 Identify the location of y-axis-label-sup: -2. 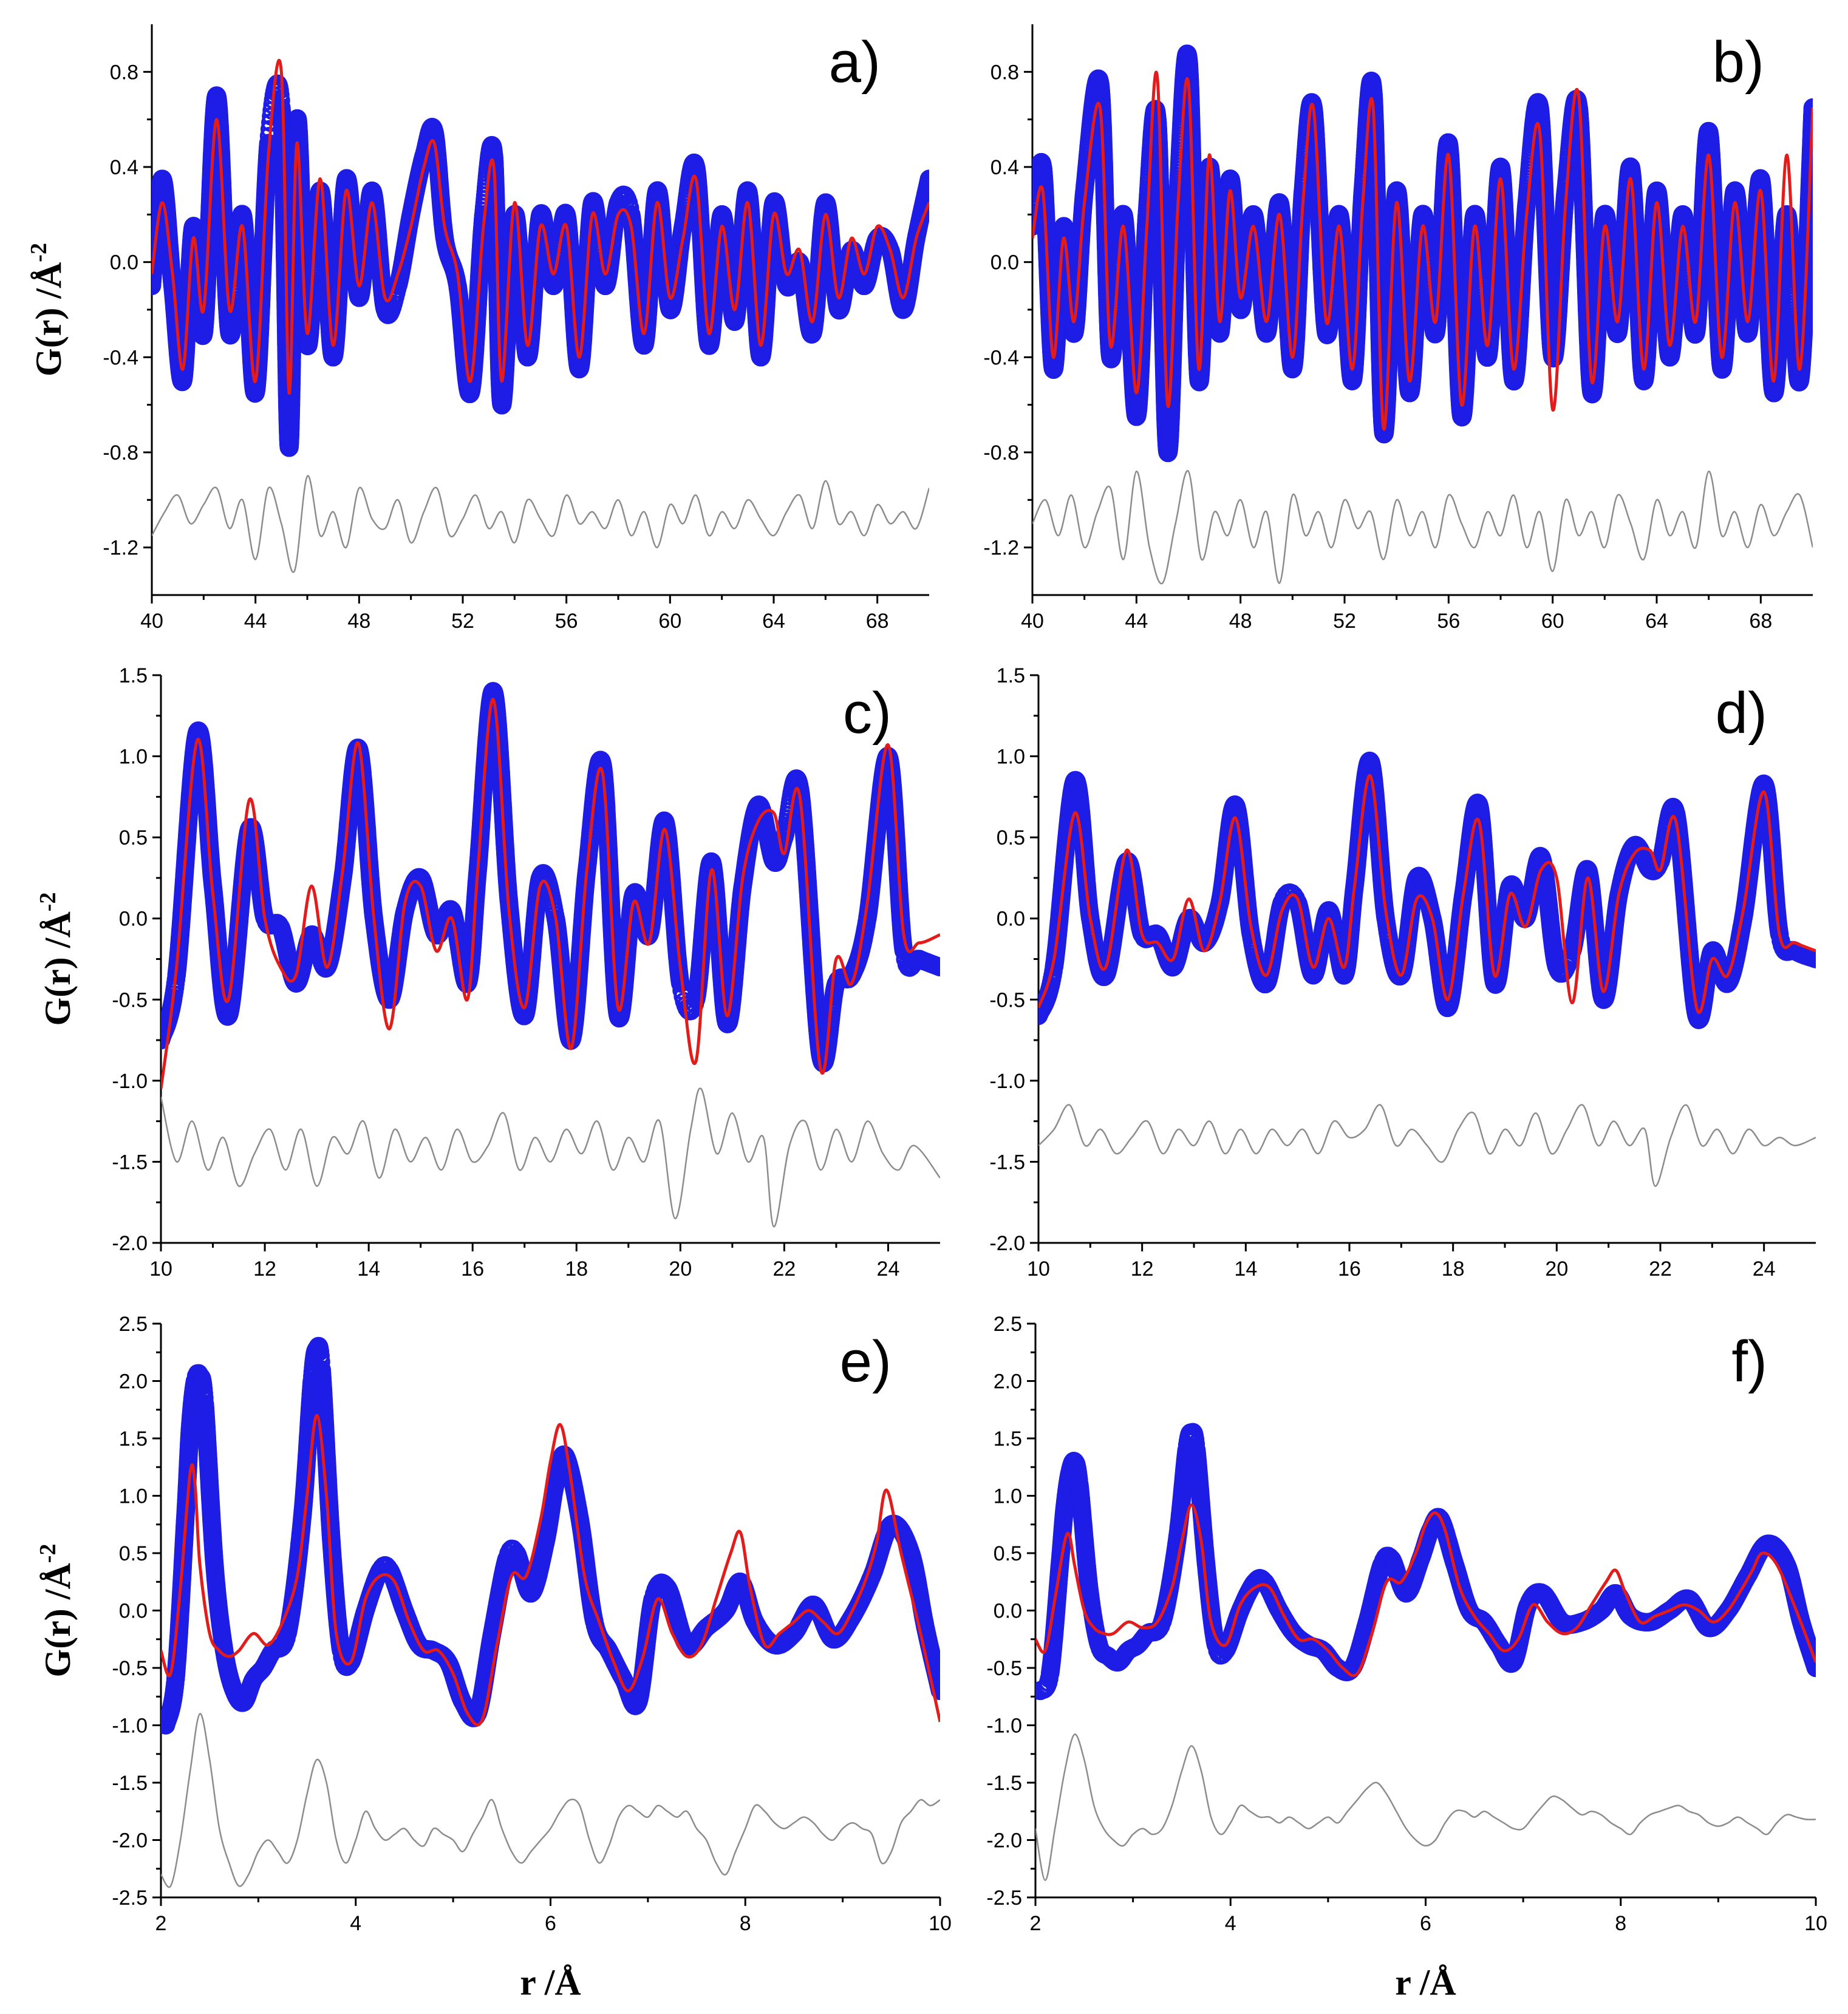
(39, 252).